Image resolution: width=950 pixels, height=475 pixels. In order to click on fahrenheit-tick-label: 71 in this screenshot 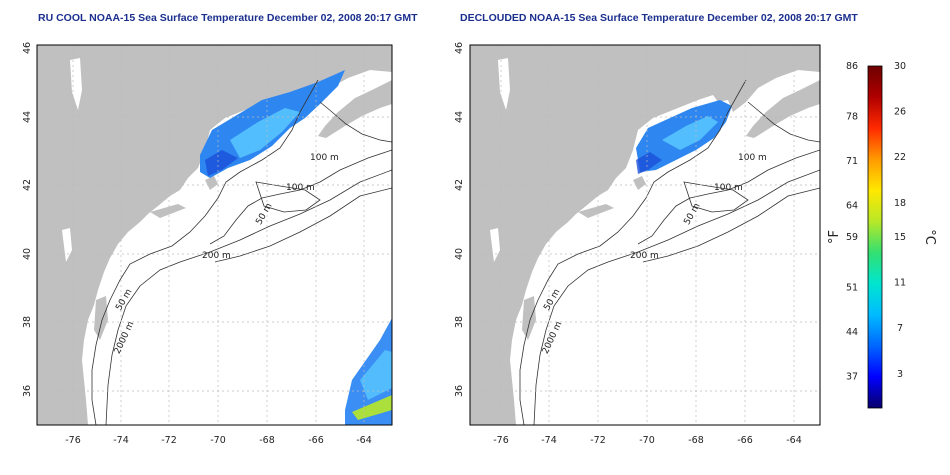, I will do `click(852, 161)`.